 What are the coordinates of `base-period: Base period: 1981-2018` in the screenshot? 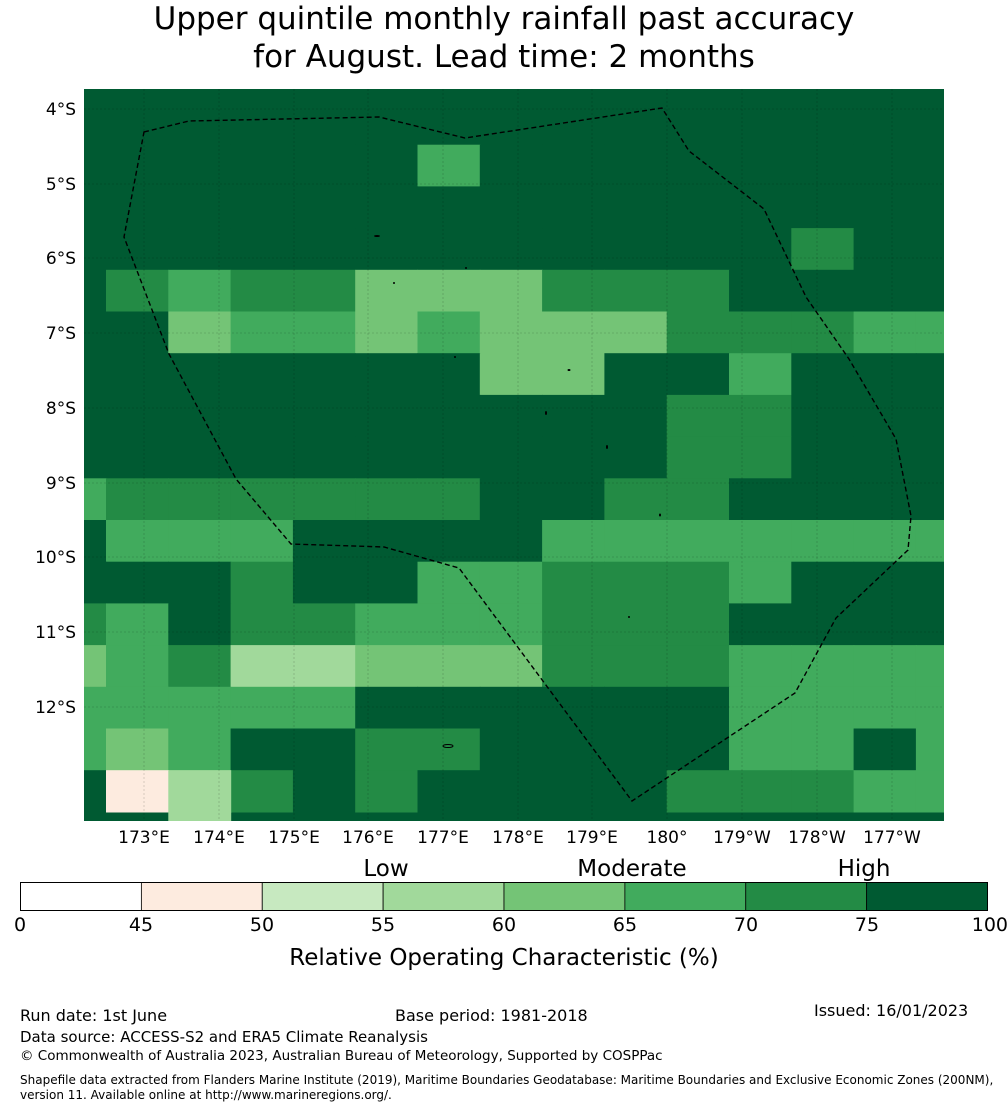 It's located at (491, 1015).